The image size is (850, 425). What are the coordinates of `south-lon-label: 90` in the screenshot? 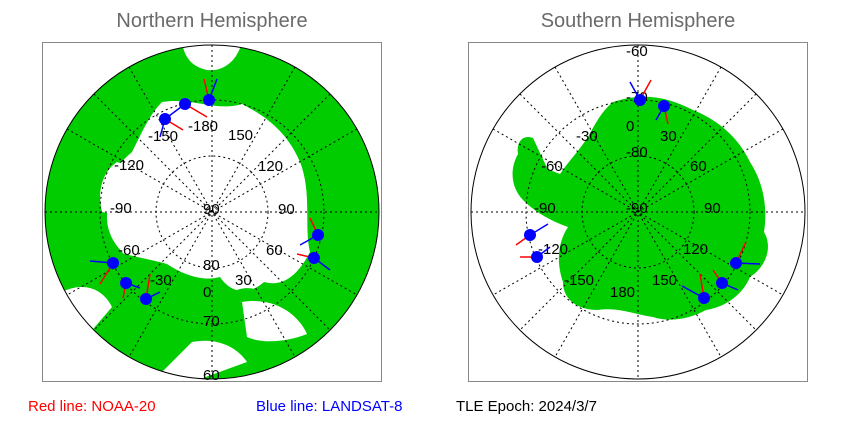 It's located at (712, 208).